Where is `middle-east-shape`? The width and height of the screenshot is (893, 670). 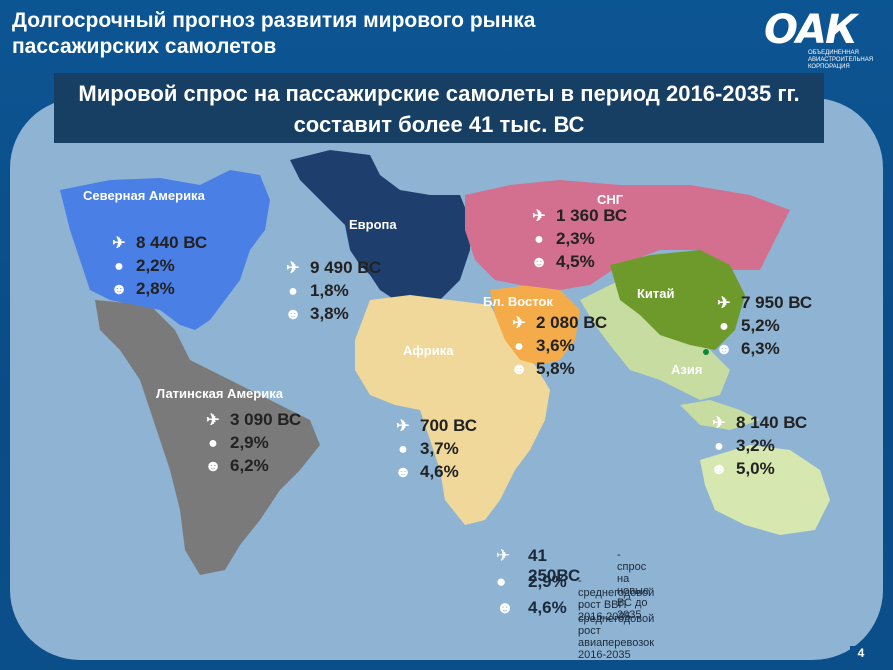
middle-east-shape is located at coordinates (535, 325).